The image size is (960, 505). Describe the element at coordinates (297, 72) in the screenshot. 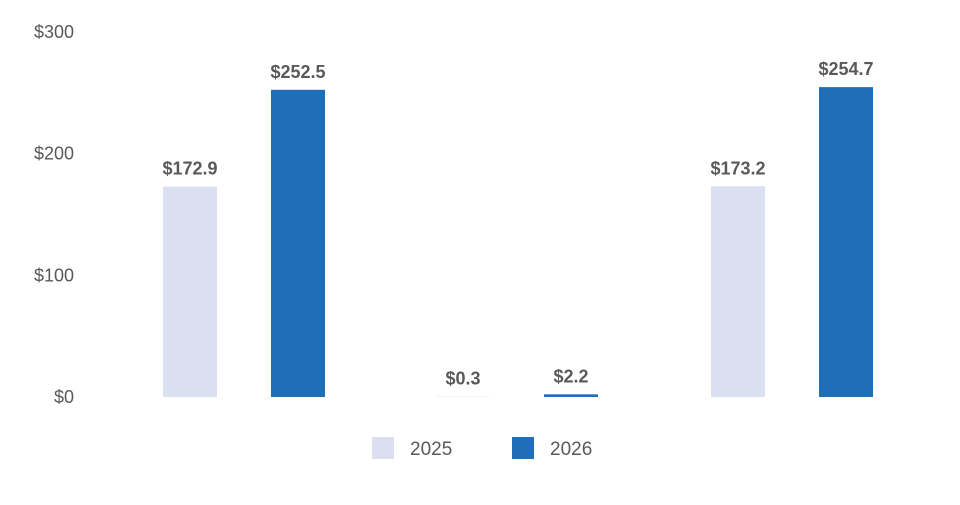

I see `data-label: $252.5` at that location.